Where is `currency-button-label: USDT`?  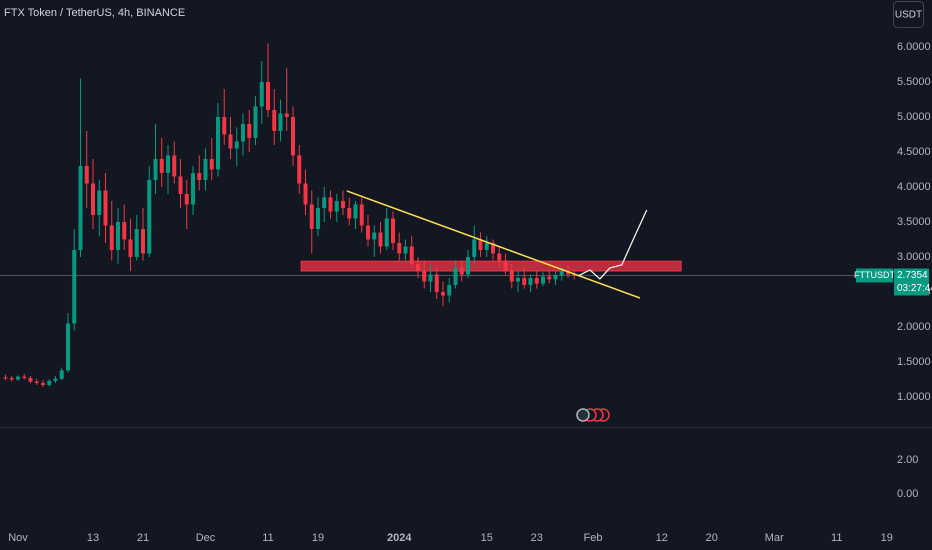
currency-button-label: USDT is located at coordinates (908, 15).